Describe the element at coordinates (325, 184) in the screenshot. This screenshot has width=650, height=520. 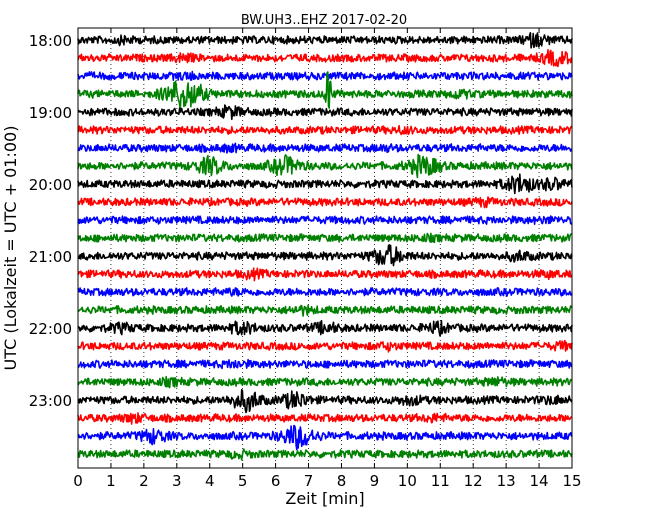
I see `trace-2000` at that location.